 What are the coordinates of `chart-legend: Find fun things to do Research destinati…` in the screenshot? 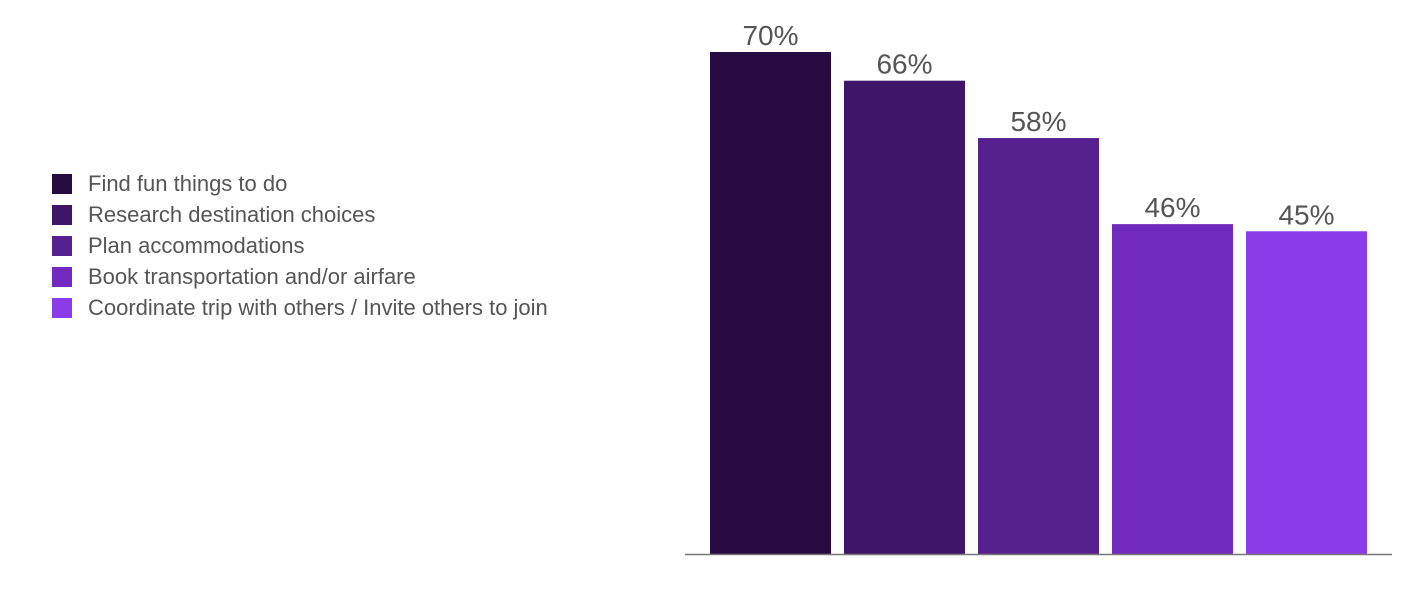 It's located at (300, 245).